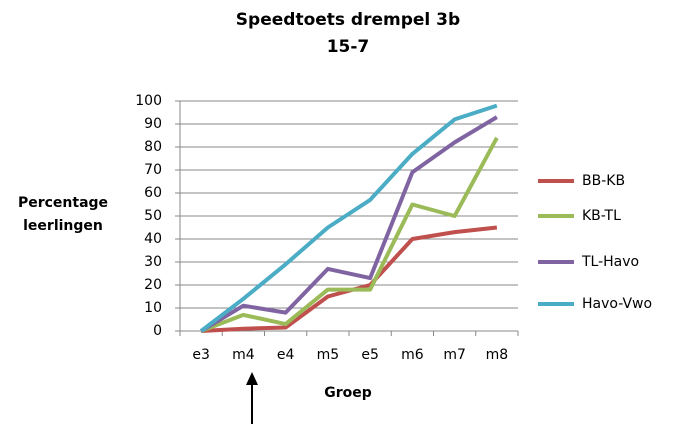  Describe the element at coordinates (243, 355) in the screenshot. I see `x-tick-label: m4` at that location.